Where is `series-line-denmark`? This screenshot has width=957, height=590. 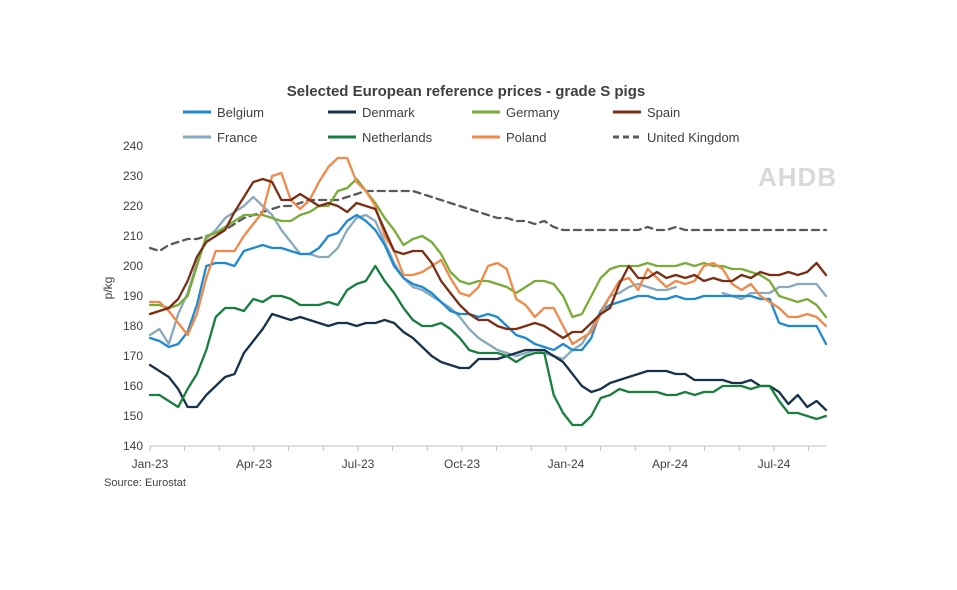 series-line-denmark is located at coordinates (488, 362).